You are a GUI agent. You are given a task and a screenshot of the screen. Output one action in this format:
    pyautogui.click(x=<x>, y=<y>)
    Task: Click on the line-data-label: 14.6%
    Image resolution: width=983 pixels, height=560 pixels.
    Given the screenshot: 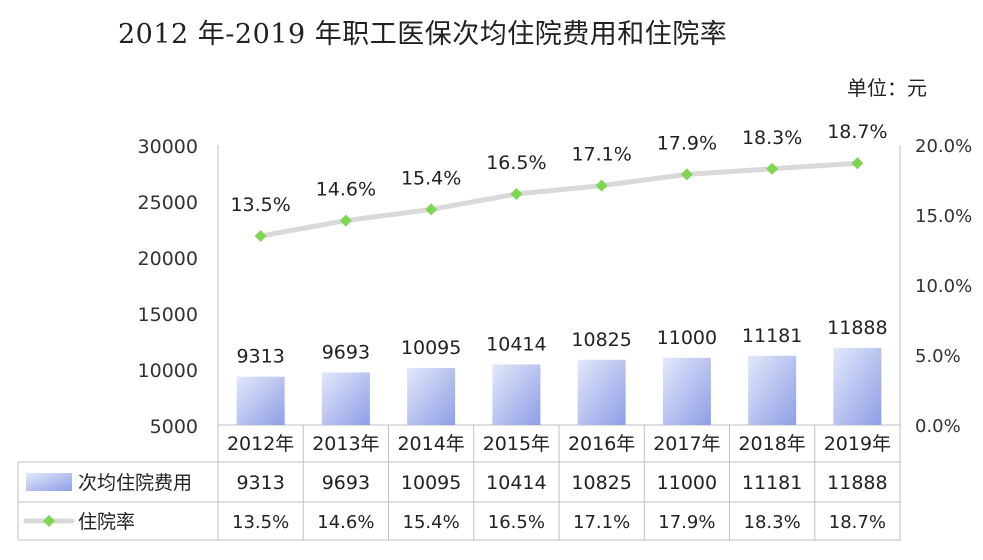 What is the action you would take?
    pyautogui.click(x=346, y=190)
    